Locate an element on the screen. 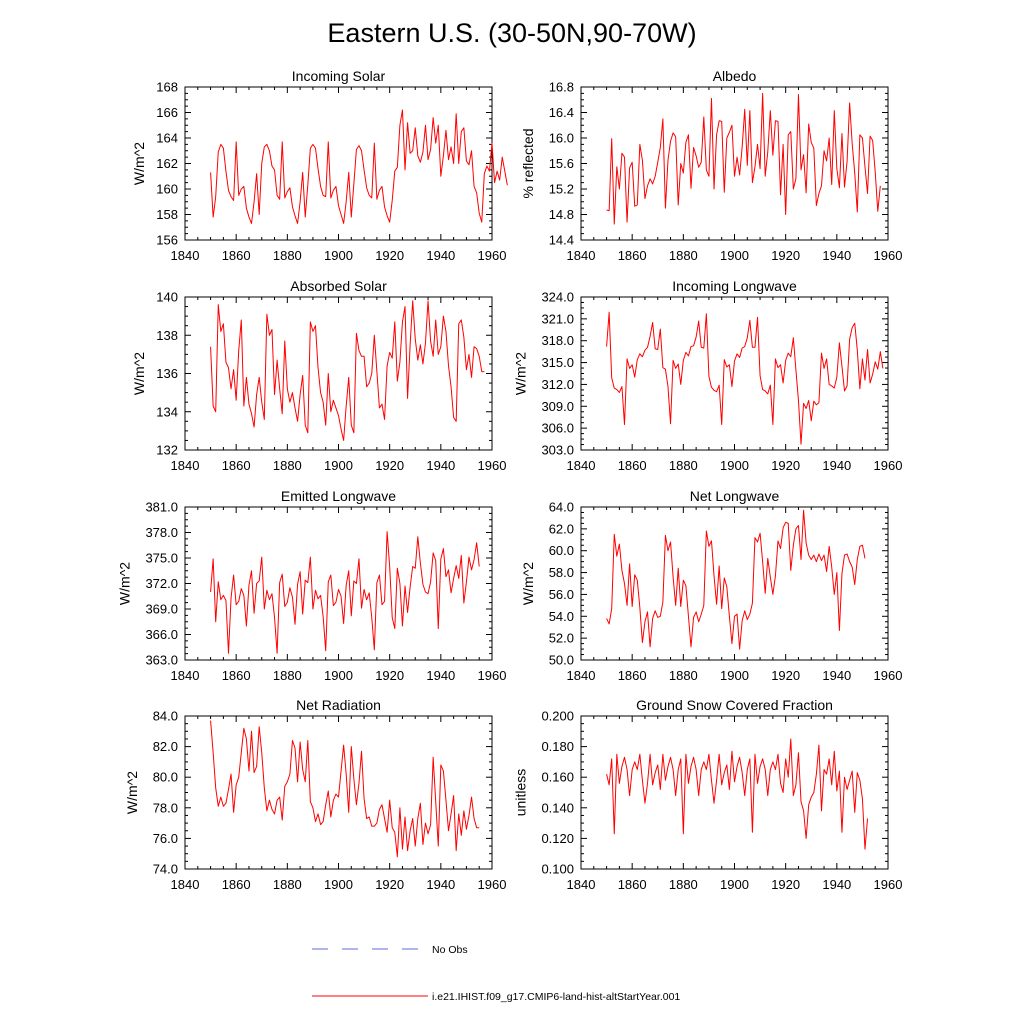 This screenshot has height=1024, width=1024. y-tick-label: 74.0 is located at coordinates (165, 869).